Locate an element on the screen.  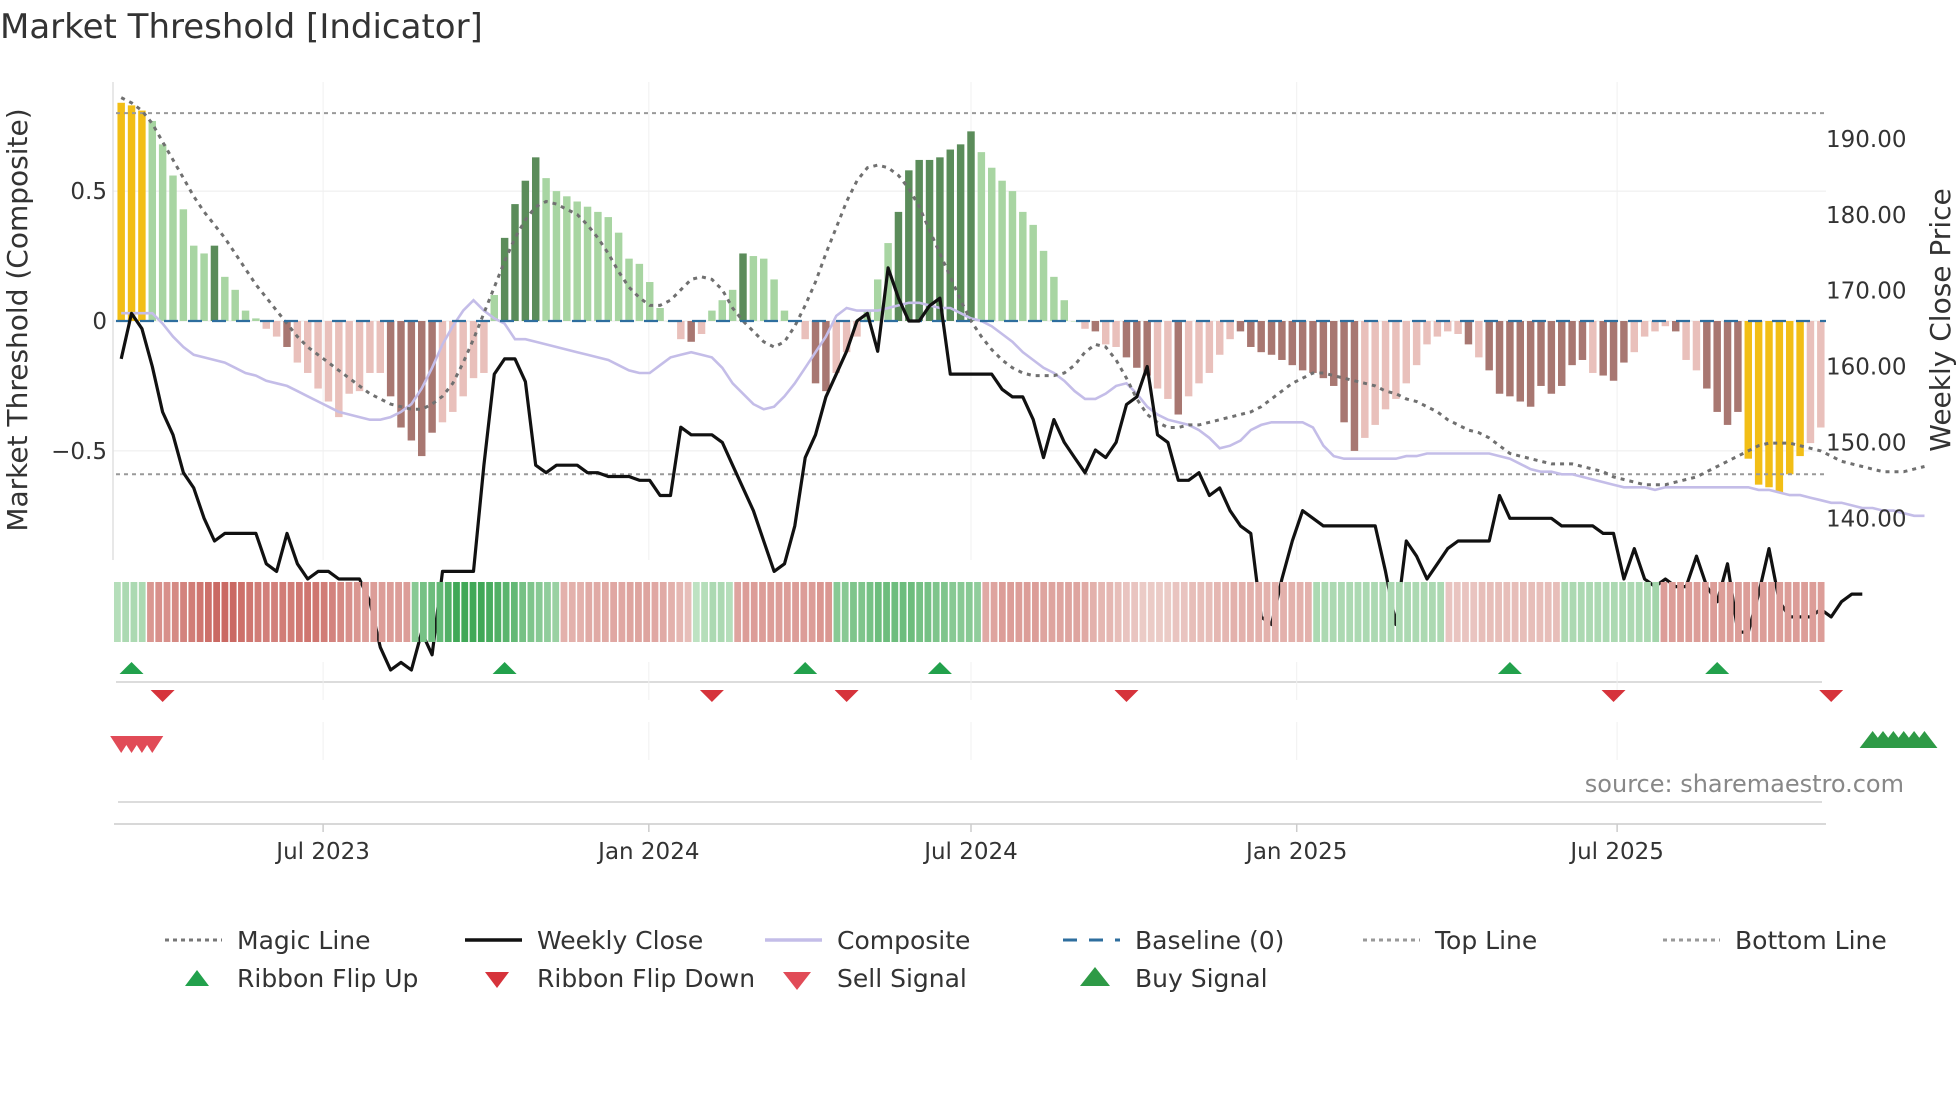
ribbon-flip-down-marker is located at coordinates (1126, 696).